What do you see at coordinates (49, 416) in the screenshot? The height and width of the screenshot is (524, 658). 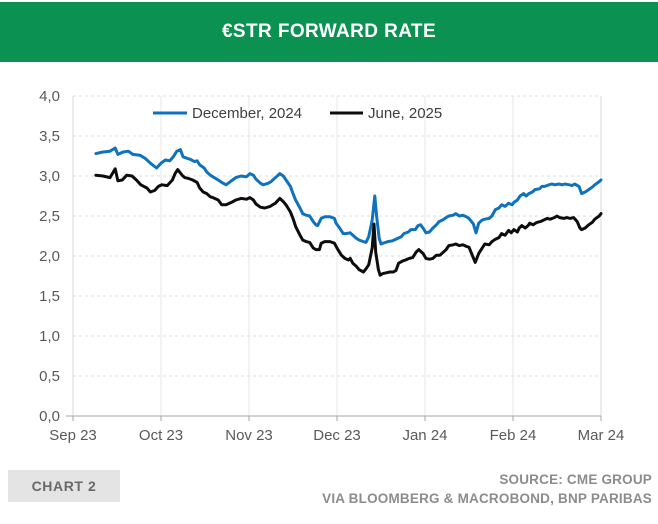 I see `y-tick-label: 0,0` at bounding box center [49, 416].